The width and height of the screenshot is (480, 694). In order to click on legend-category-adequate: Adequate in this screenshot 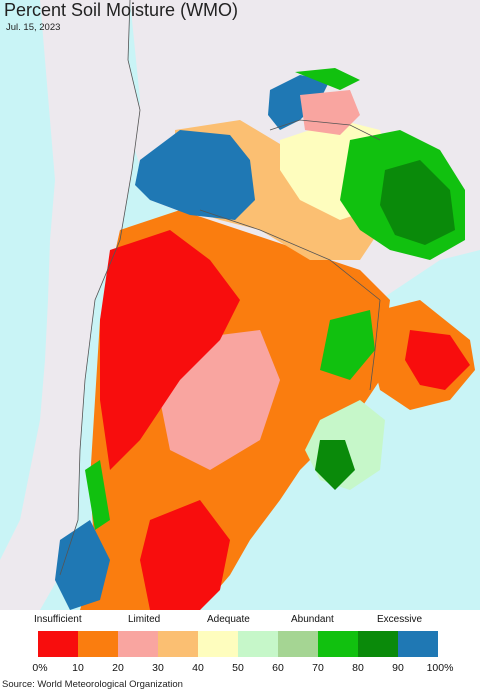, I will do `click(228, 619)`.